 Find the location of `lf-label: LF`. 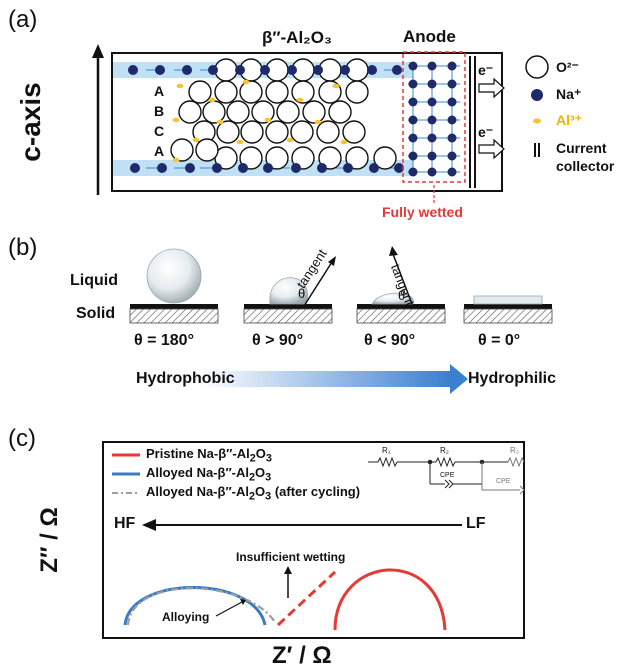

lf-label: LF is located at coordinates (476, 523).